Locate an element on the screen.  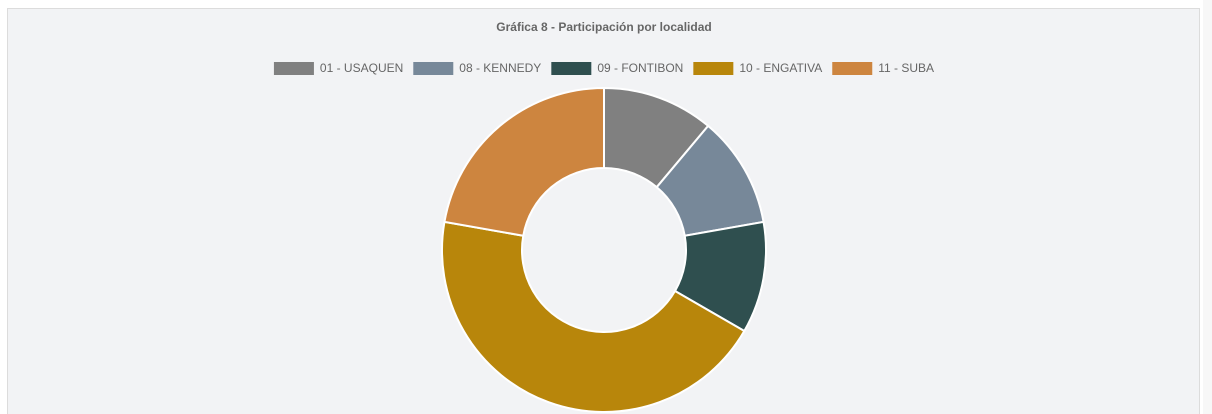
legend-label: 10 - ENGATIVA is located at coordinates (780, 68).